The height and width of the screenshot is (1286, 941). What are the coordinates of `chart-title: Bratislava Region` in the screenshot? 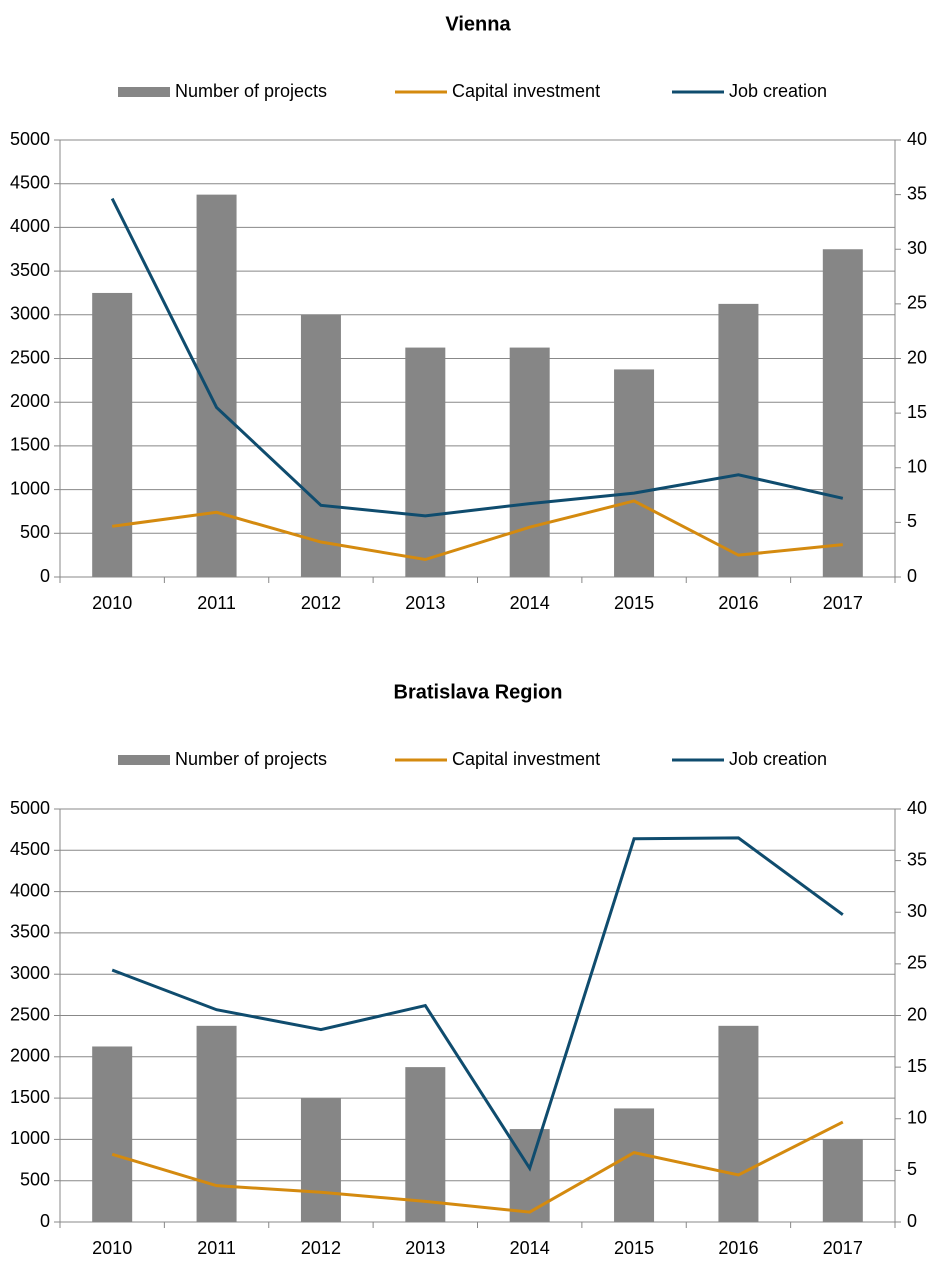 It's located at (478, 692).